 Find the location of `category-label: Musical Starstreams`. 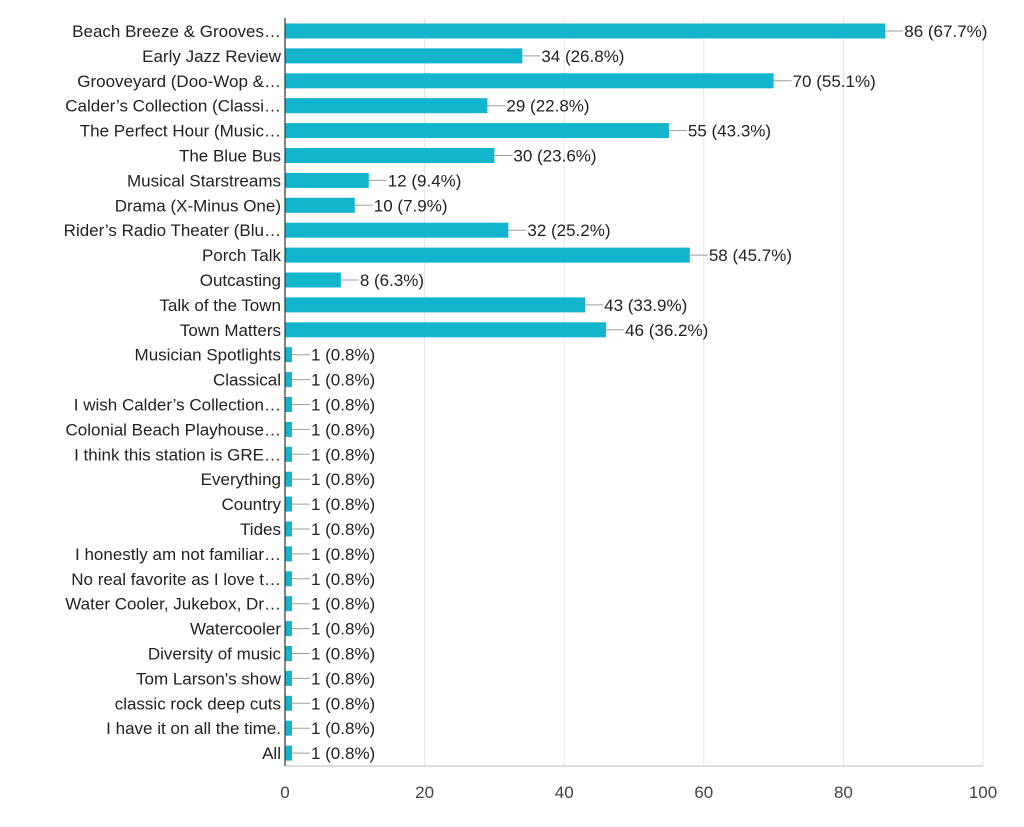

category-label: Musical Starstreams is located at coordinates (204, 180).